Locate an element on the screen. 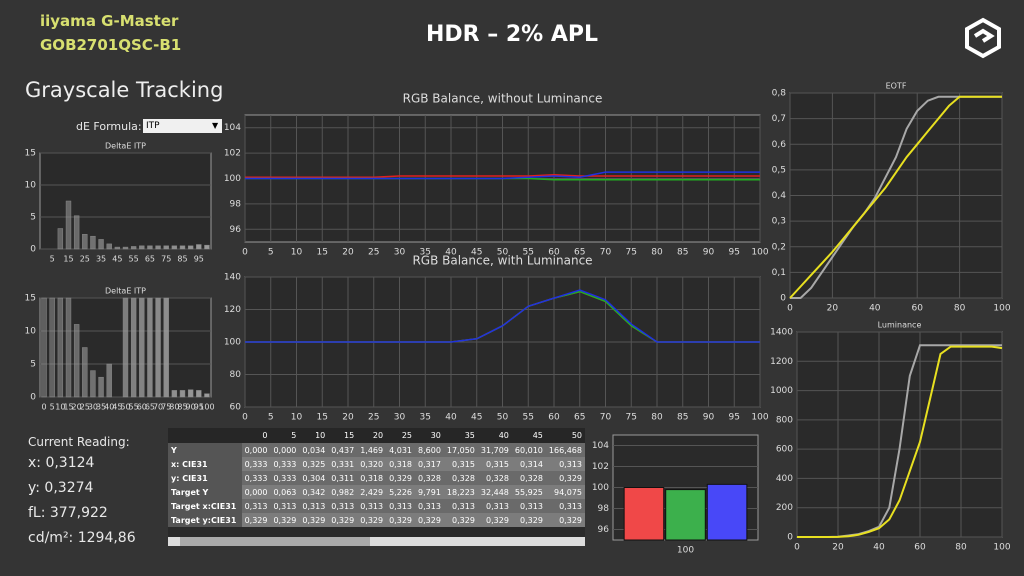 This screenshot has height=576, width=1024. header-cell: 40 is located at coordinates (494, 435).